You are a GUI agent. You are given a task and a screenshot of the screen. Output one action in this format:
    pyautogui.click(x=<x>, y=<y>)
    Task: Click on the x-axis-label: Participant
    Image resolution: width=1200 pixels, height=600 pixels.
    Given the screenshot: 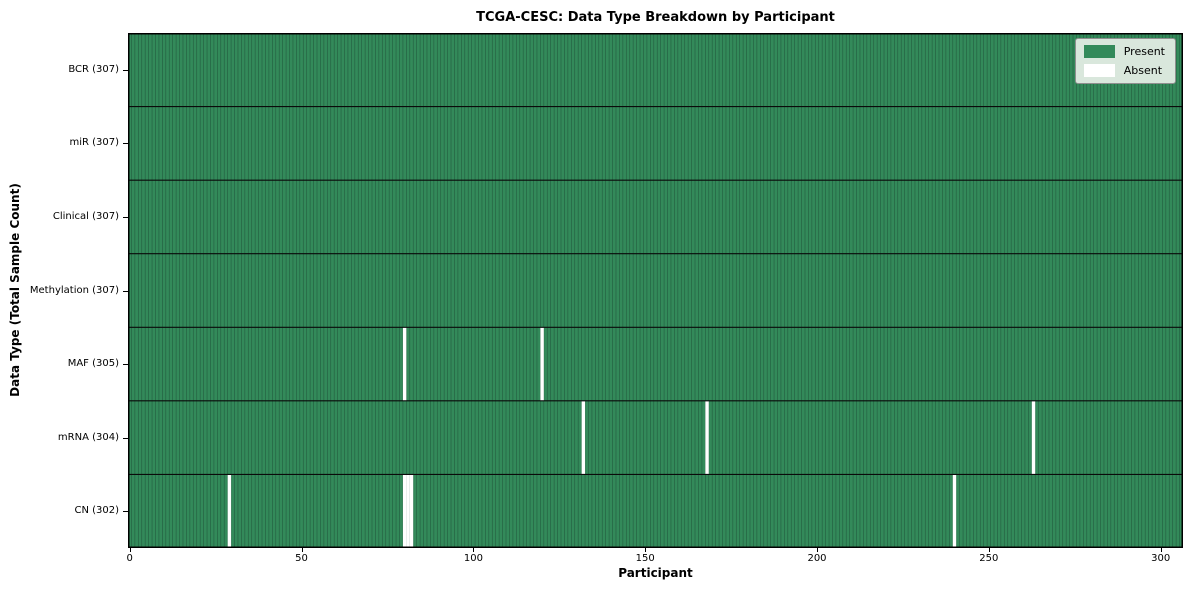 What is the action you would take?
    pyautogui.click(x=655, y=573)
    